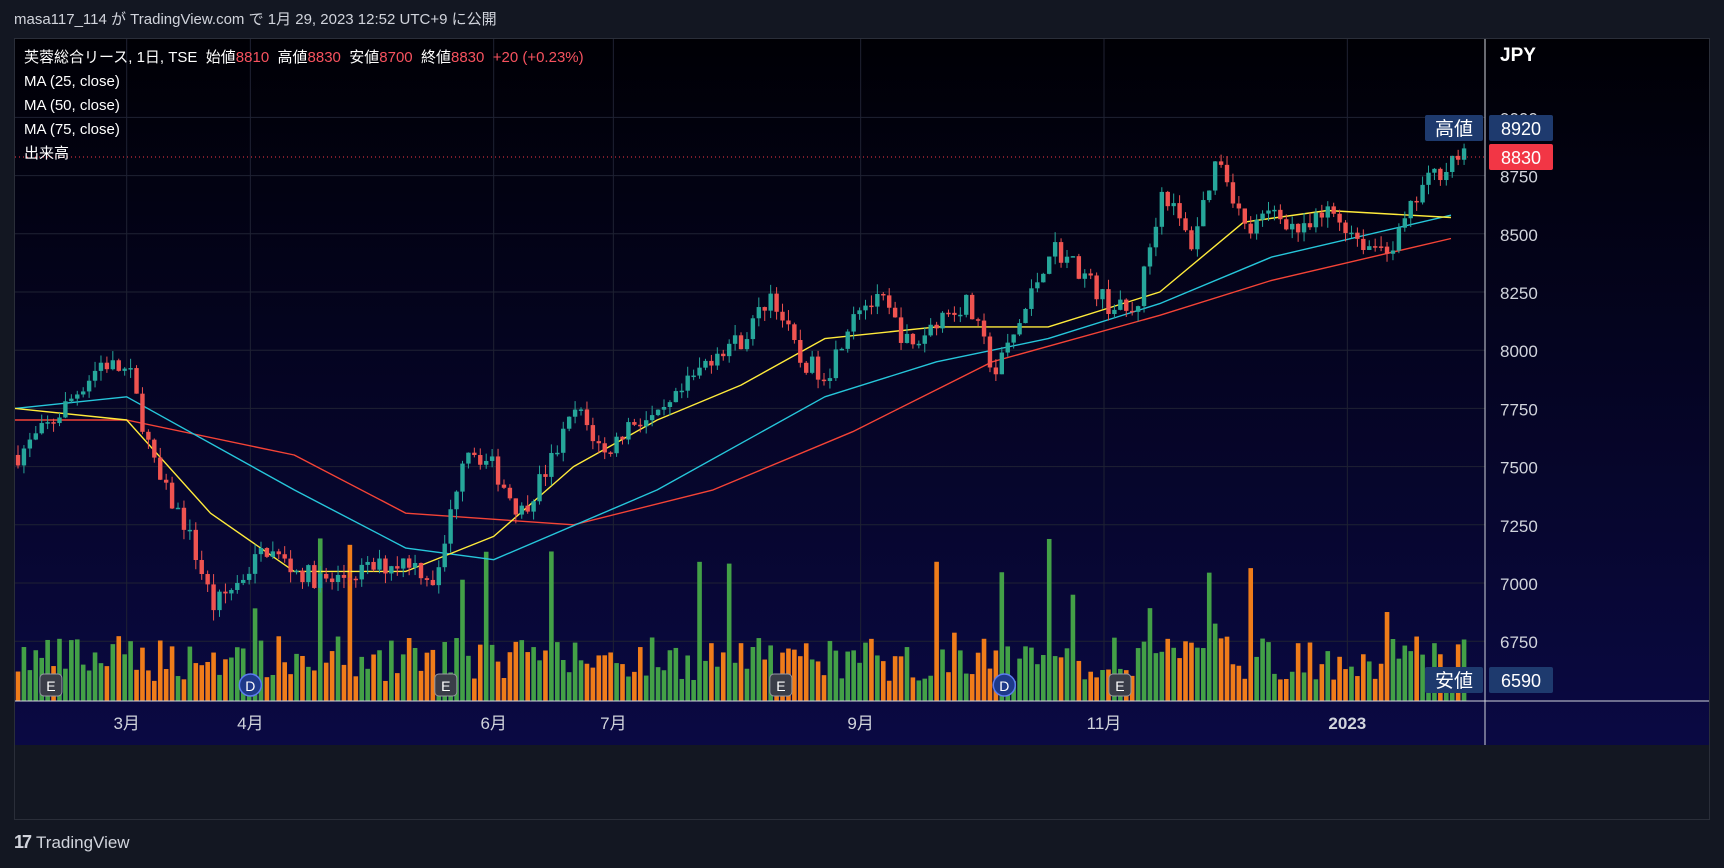 Image resolution: width=1724 pixels, height=868 pixels. Describe the element at coordinates (47, 153) in the screenshot. I see `indicator-volume: 出来高` at that location.